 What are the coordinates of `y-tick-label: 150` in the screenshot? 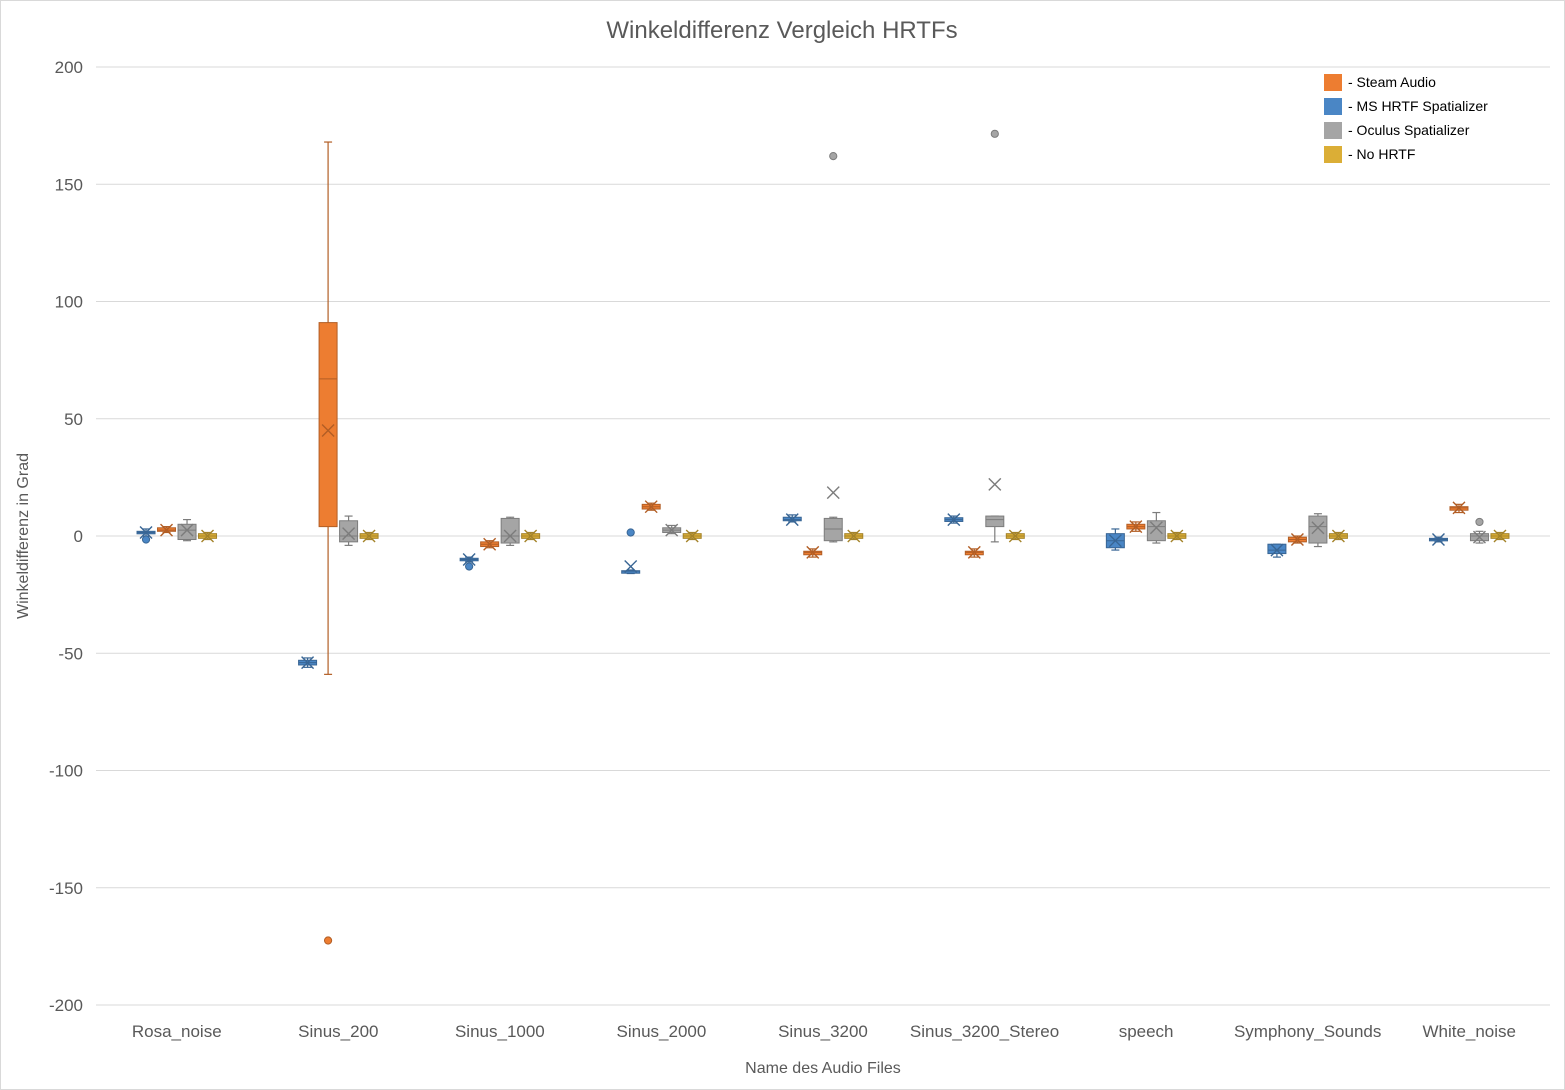 It's located at (69, 184).